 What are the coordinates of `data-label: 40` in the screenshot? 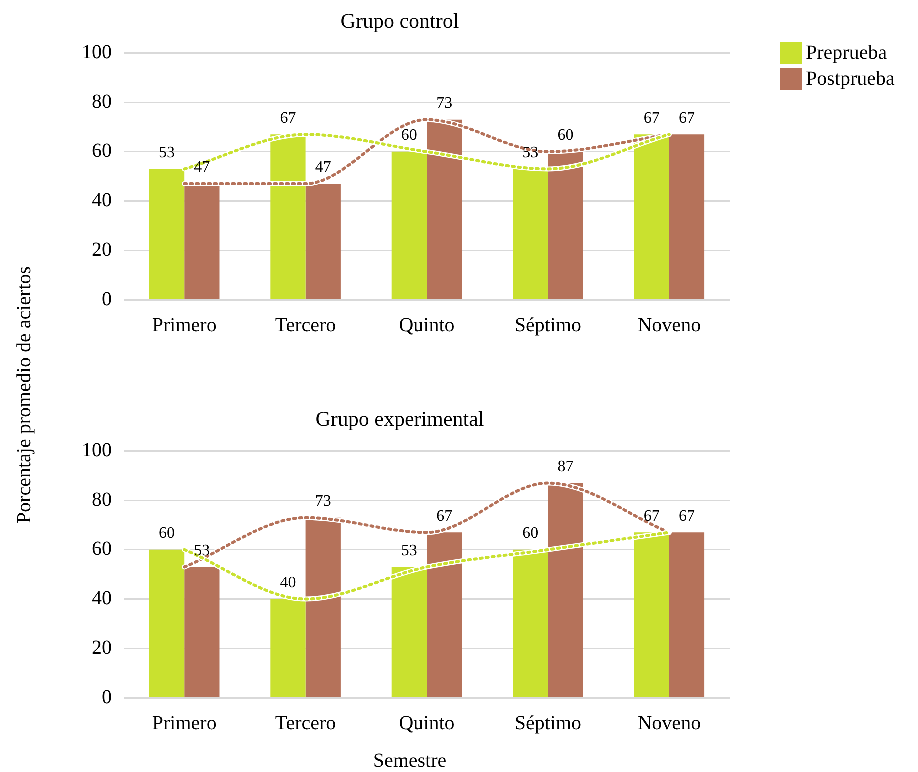 It's located at (288, 583).